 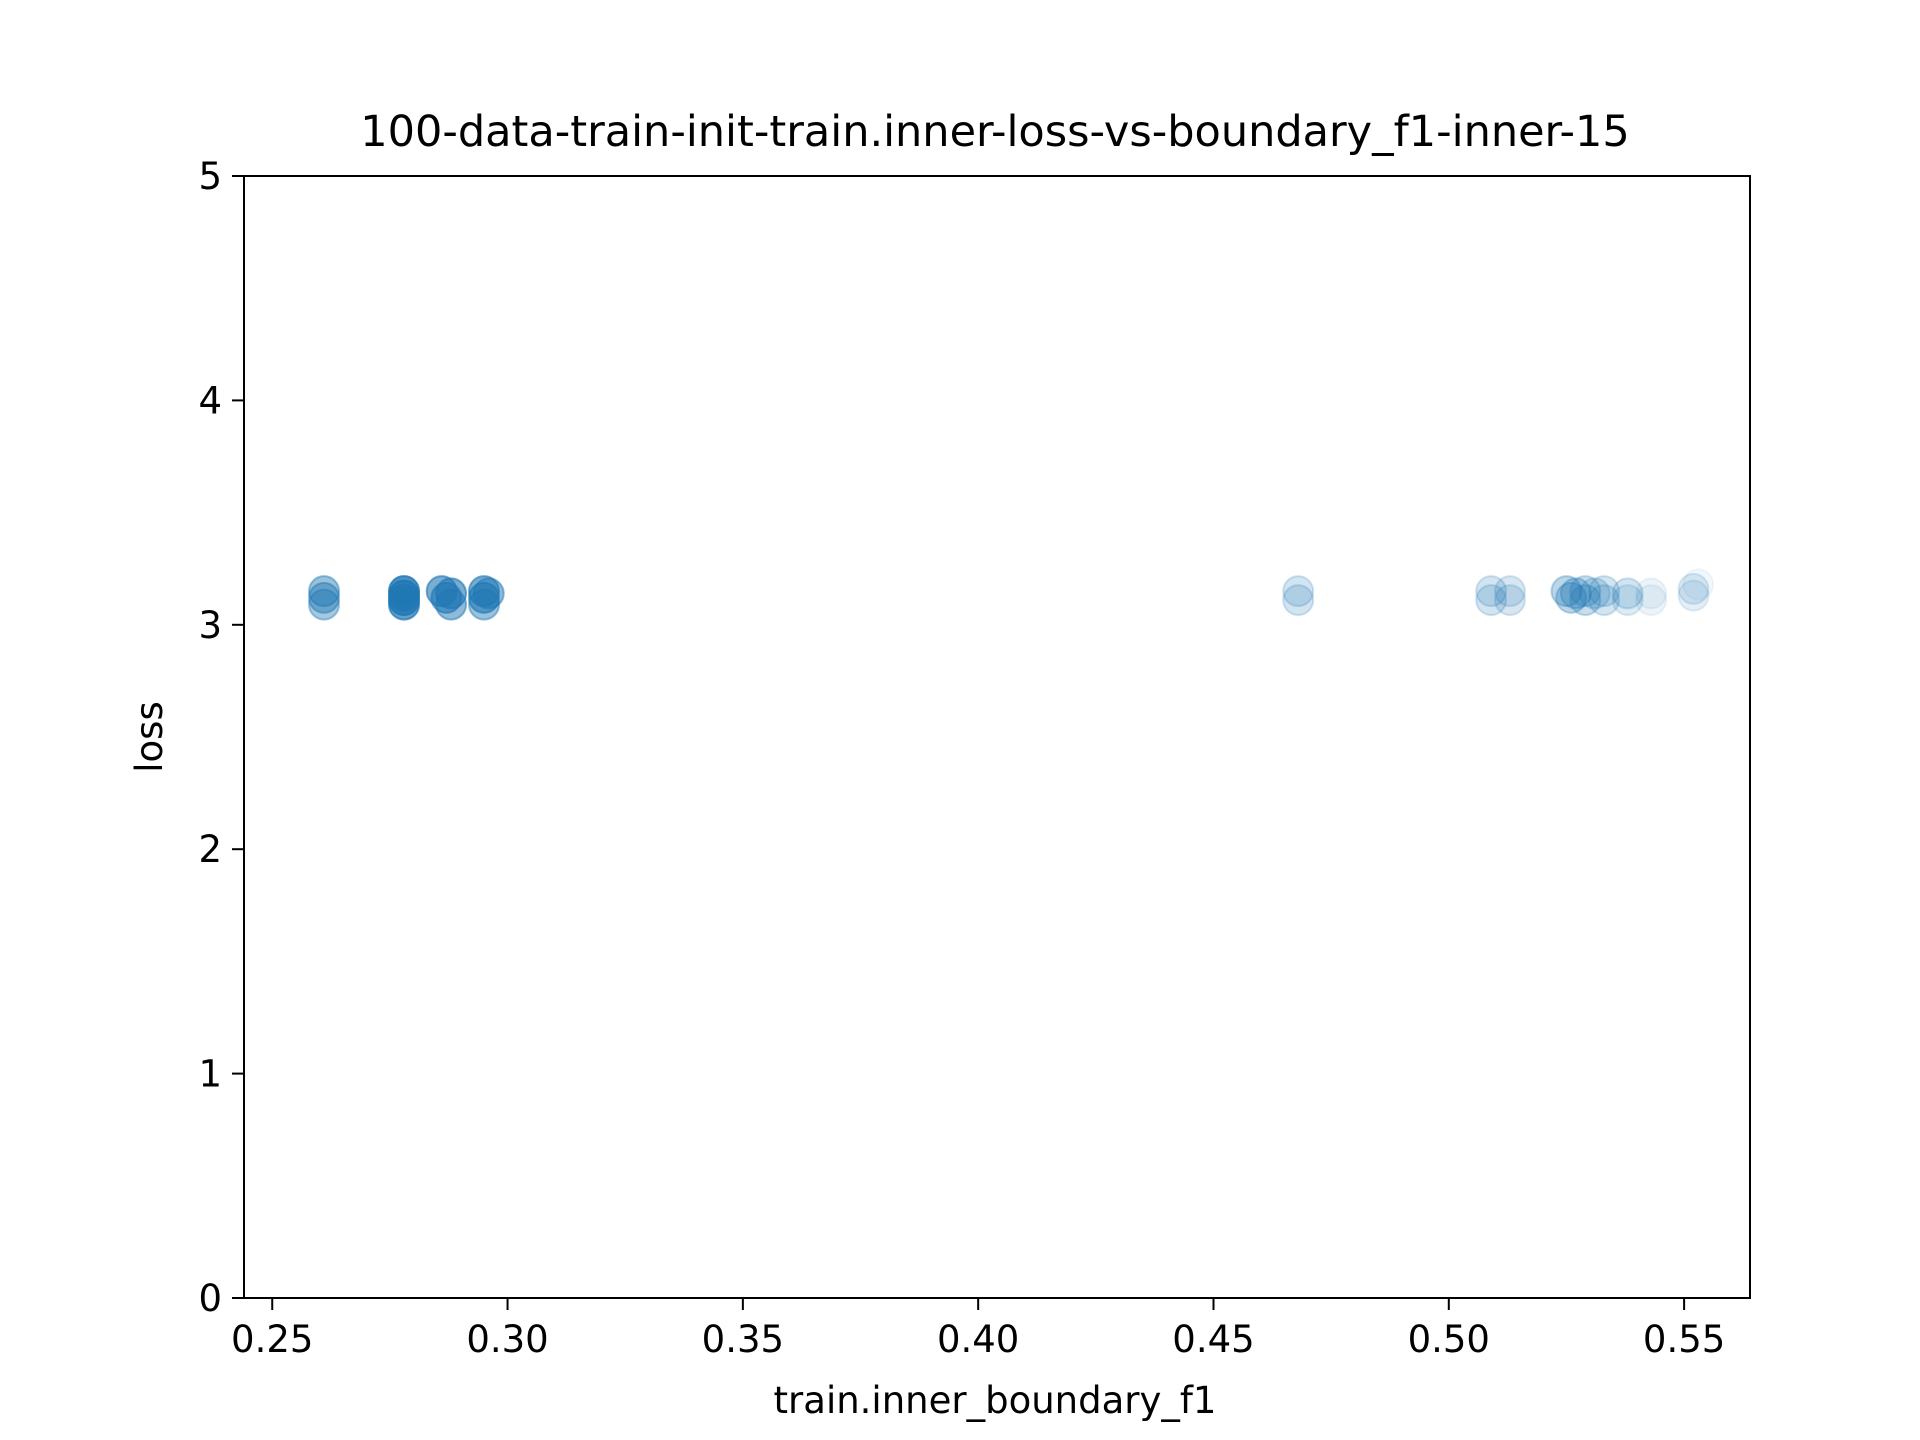 What do you see at coordinates (1449, 1339) in the screenshot?
I see `x-tick-label-5: 0.50` at bounding box center [1449, 1339].